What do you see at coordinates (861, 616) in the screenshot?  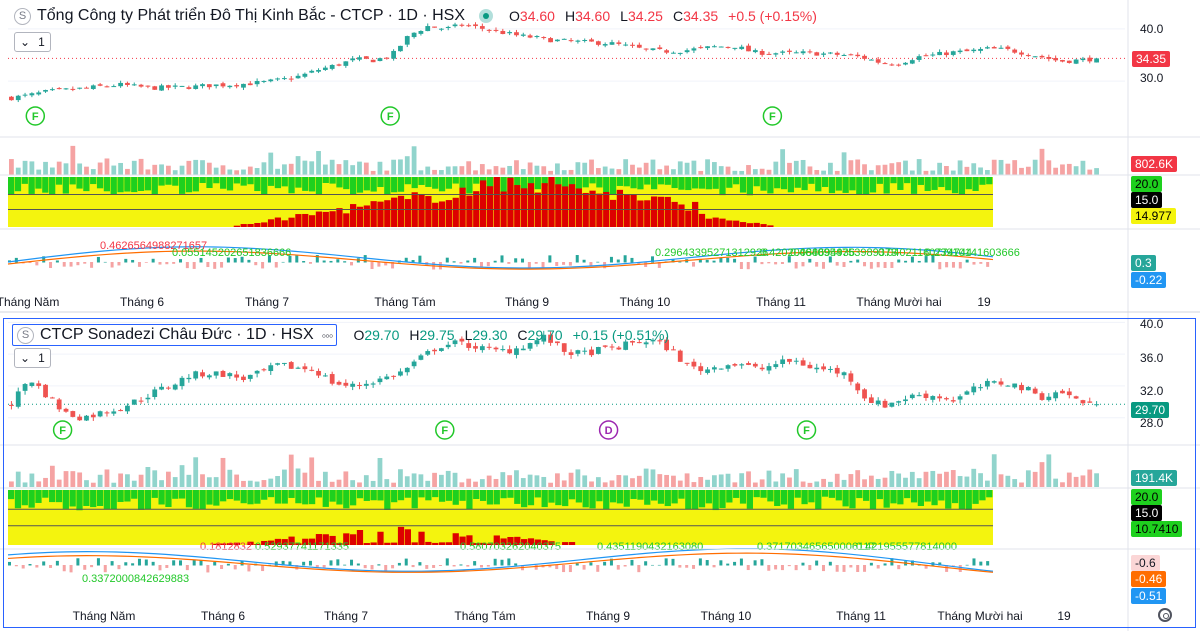 I see `x-tick: Tháng 11` at bounding box center [861, 616].